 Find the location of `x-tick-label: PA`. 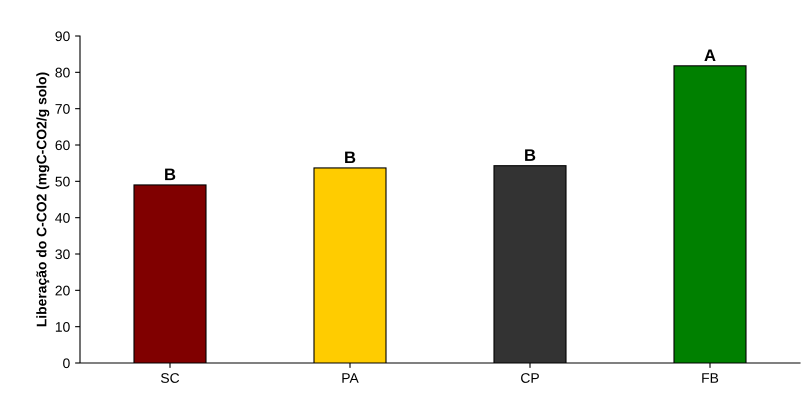

x-tick-label: PA is located at coordinates (350, 378).